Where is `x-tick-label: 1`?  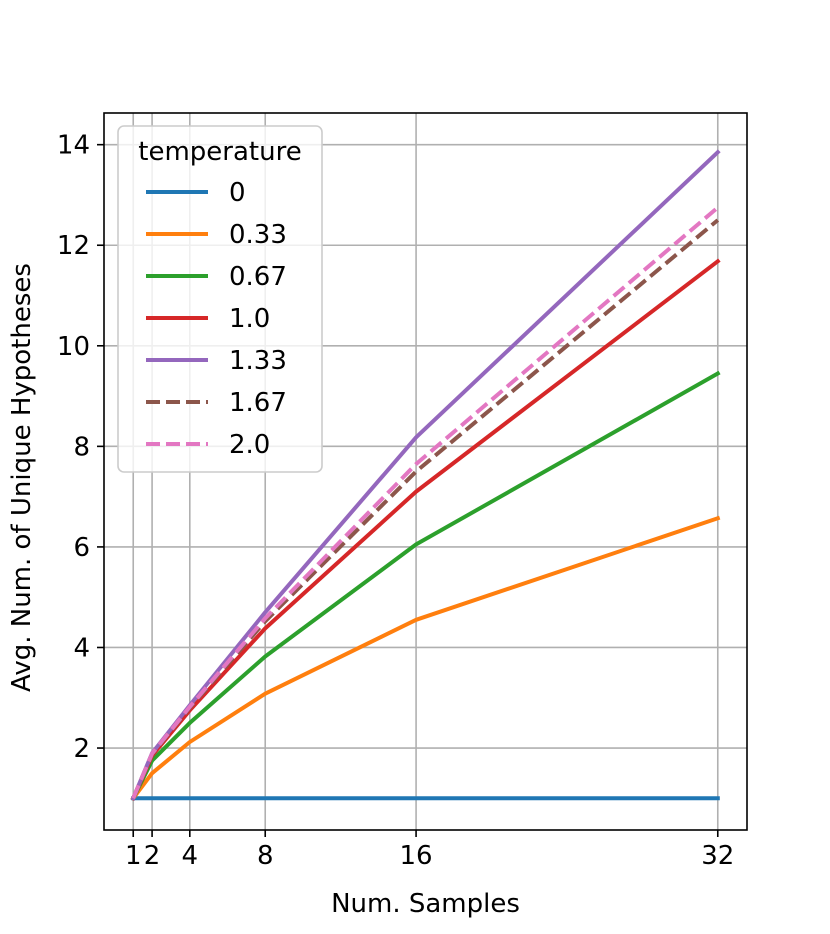 x-tick-label: 1 is located at coordinates (133, 856).